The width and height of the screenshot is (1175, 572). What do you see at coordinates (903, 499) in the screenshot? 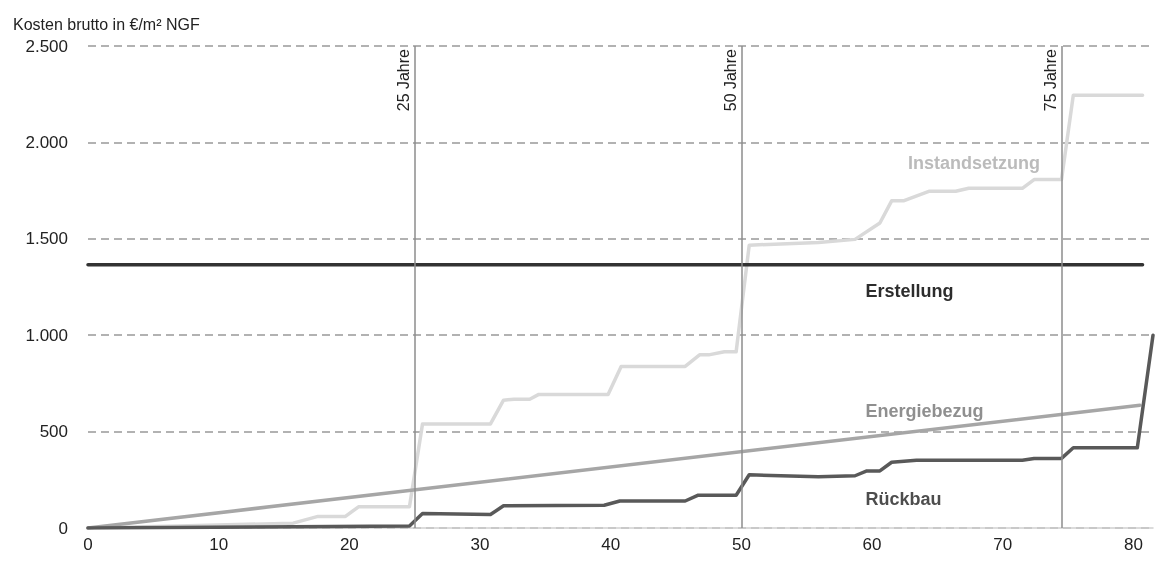
I see `series-label: Rückbau` at bounding box center [903, 499].